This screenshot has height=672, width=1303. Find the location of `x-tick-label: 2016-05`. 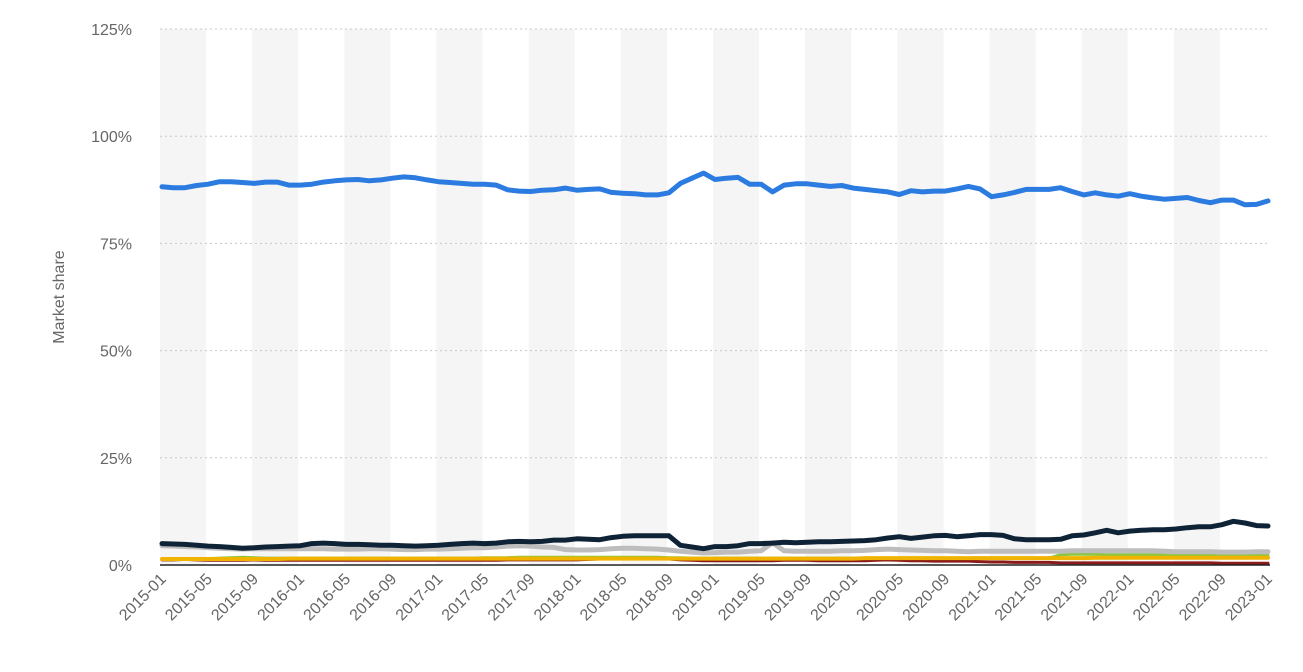

x-tick-label: 2016-05 is located at coordinates (328, 598).